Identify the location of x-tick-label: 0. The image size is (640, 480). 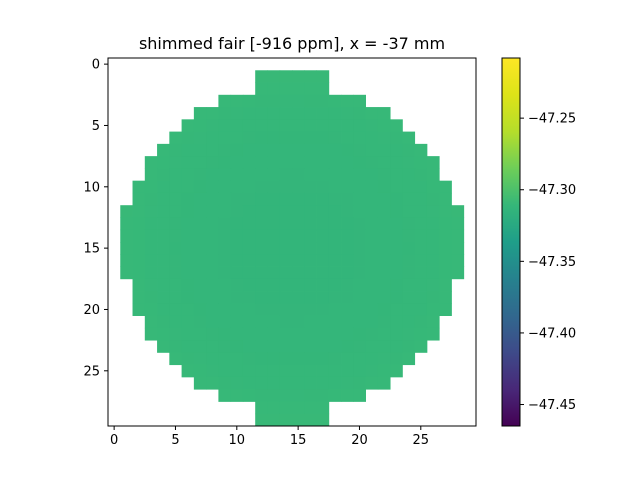
(114, 440).